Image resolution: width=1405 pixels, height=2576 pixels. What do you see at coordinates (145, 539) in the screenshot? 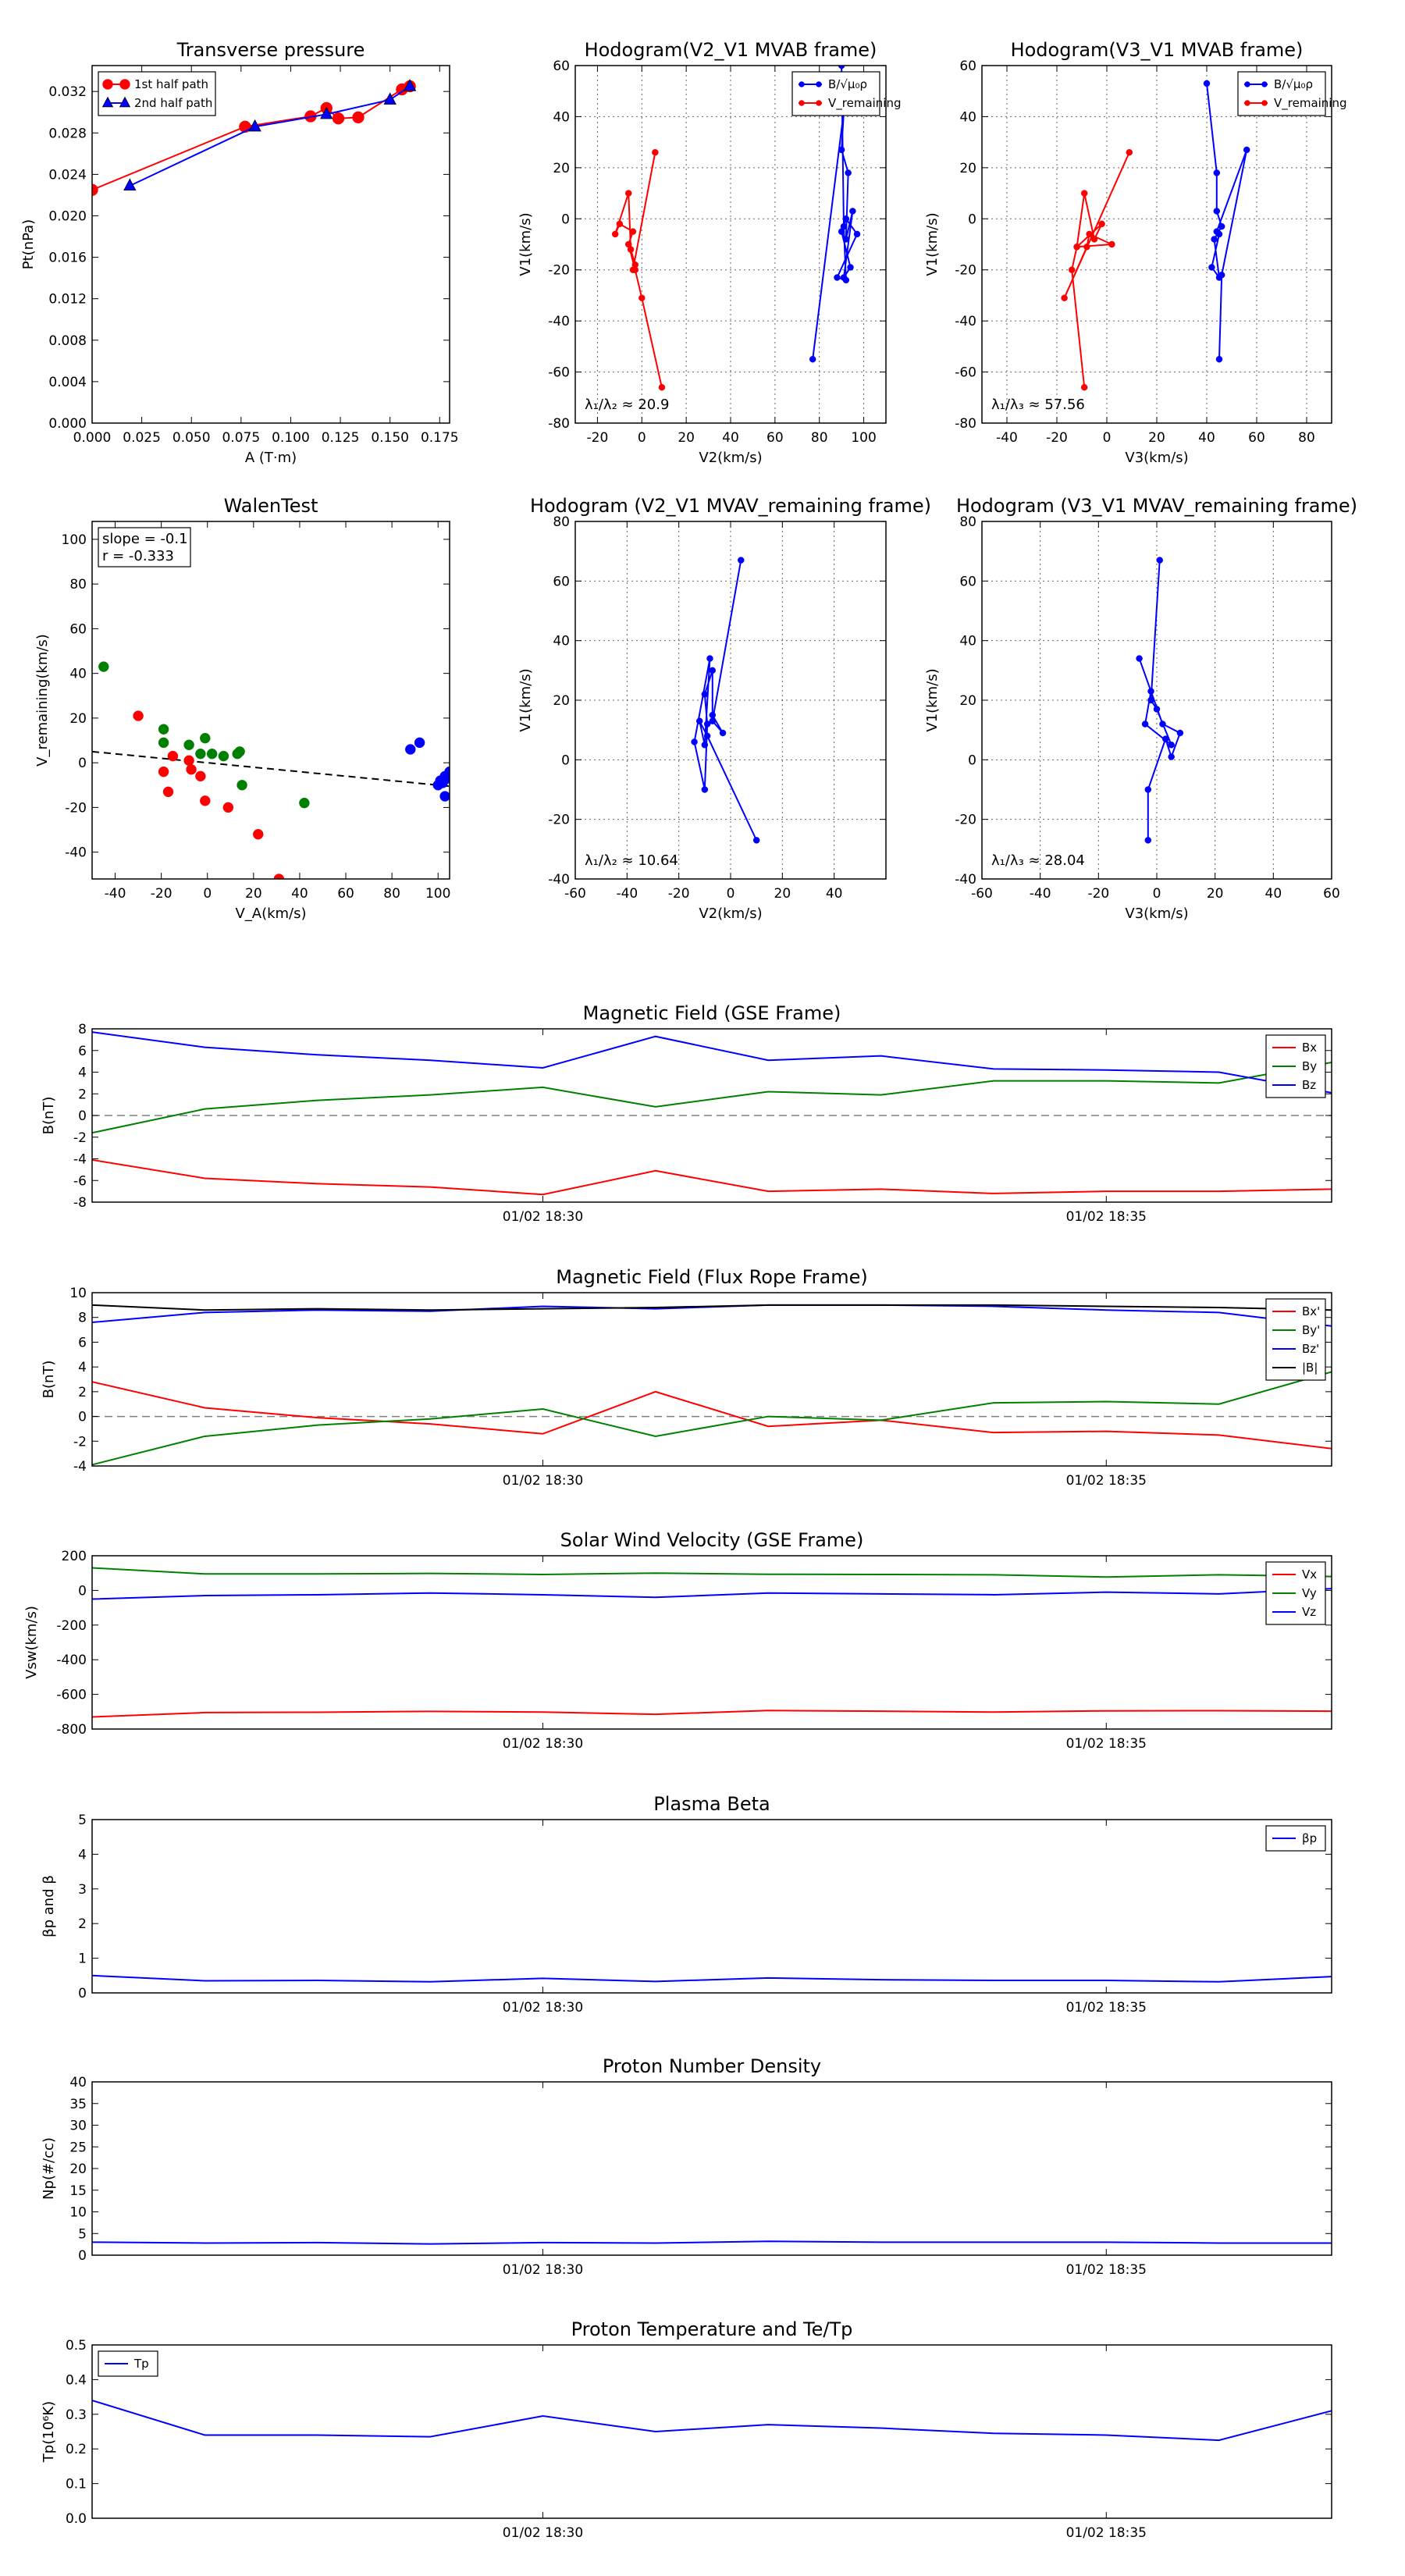
I see `stats-text: slope = -0.1` at bounding box center [145, 539].